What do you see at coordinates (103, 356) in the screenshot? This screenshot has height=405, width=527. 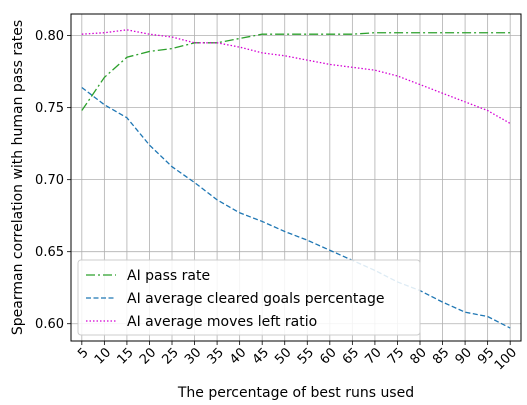 I see `x-tick-label: 10` at bounding box center [103, 356].